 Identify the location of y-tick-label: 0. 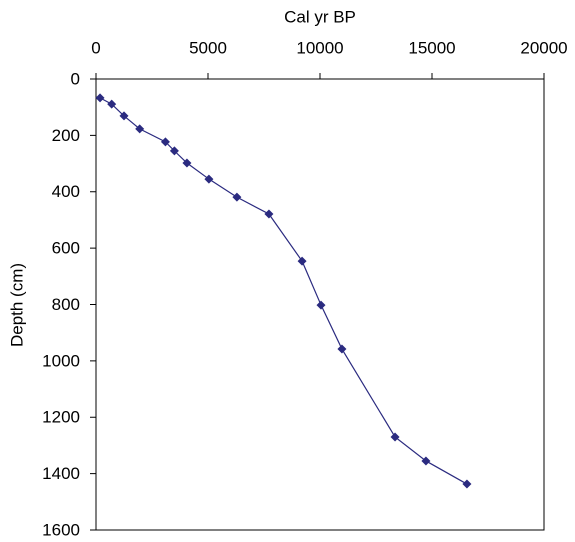
(75, 78).